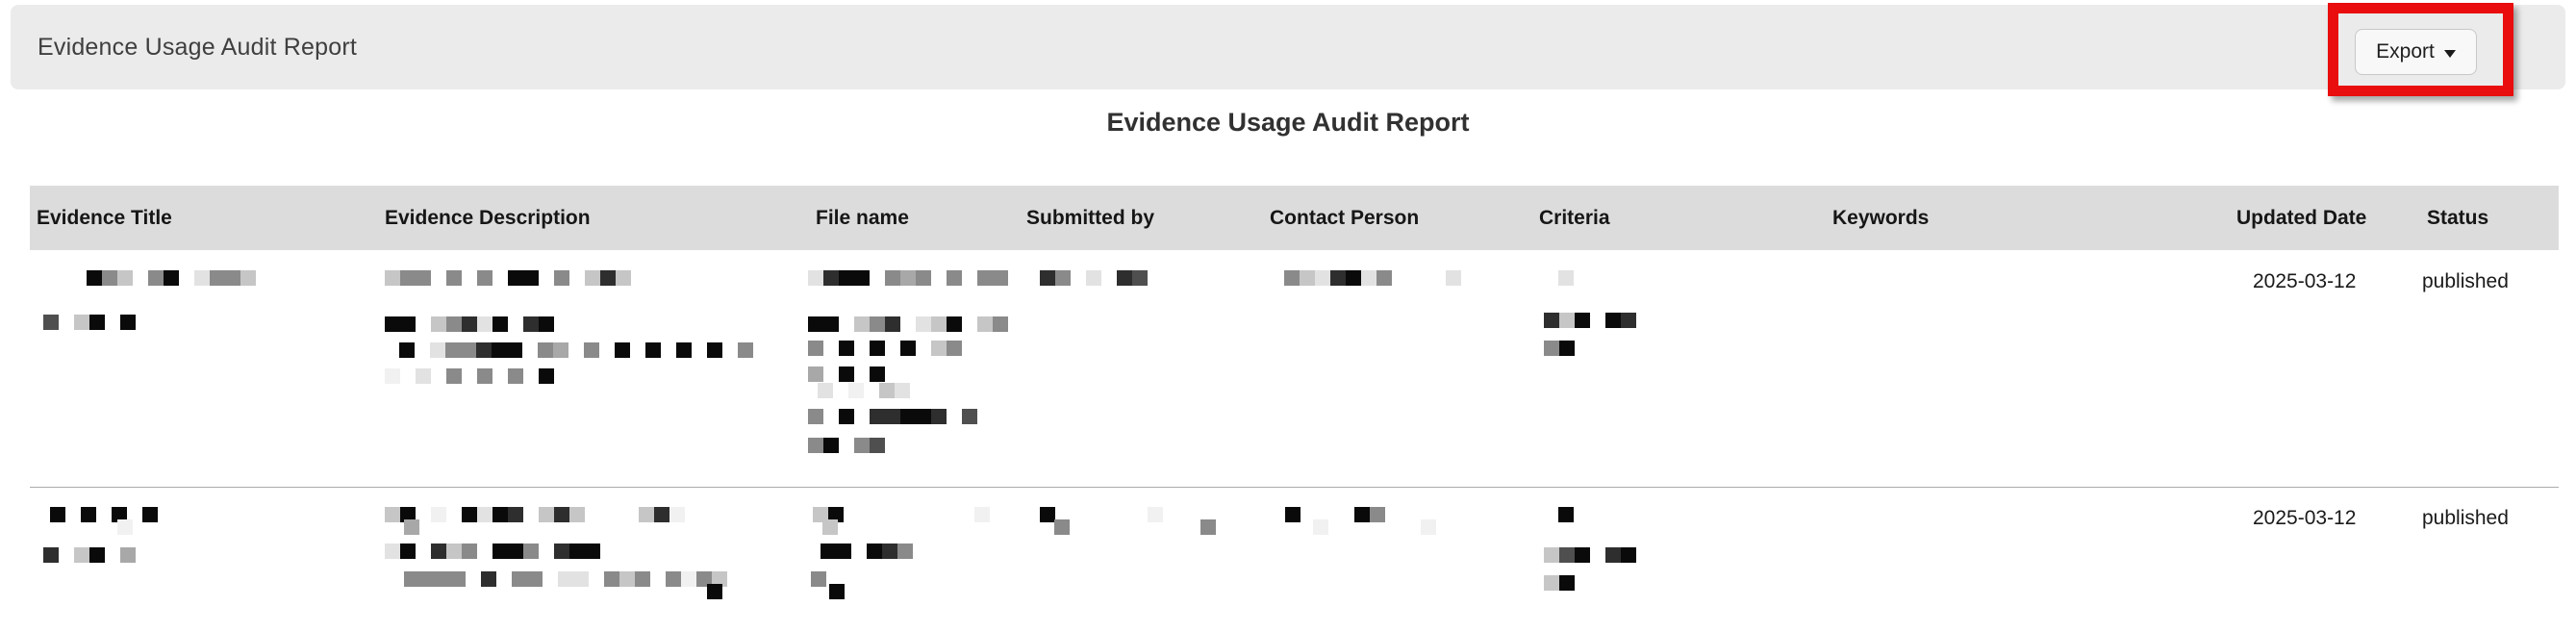 The width and height of the screenshot is (2576, 632). I want to click on cell-status: published, so click(2485, 369).